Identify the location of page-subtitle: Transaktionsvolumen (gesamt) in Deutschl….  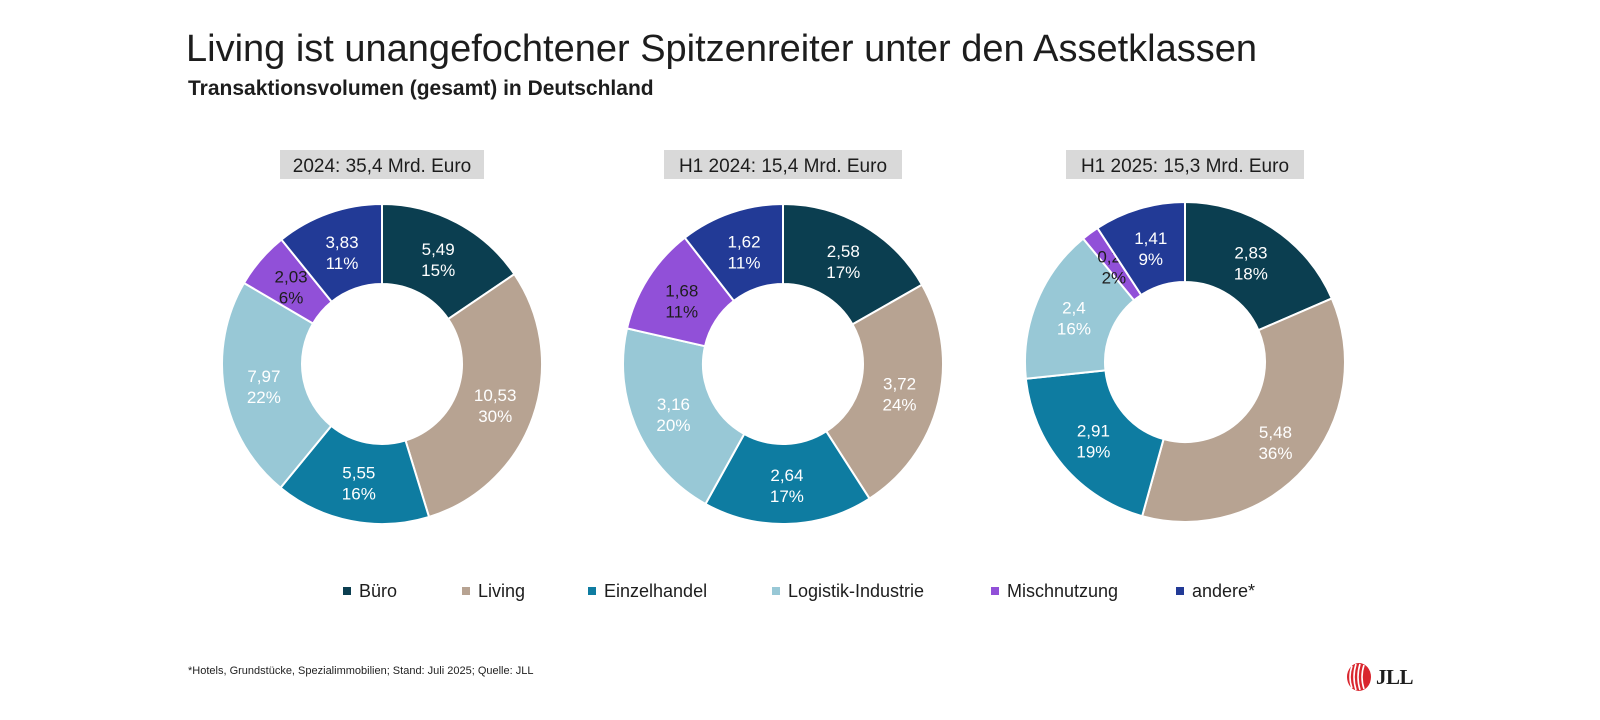
(421, 88).